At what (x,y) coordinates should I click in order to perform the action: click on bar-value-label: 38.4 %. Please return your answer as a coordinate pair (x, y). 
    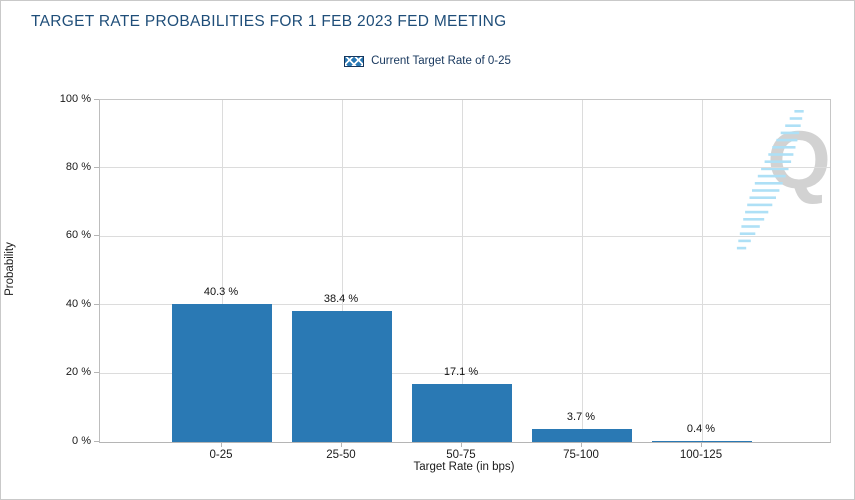
    Looking at the image, I should click on (341, 298).